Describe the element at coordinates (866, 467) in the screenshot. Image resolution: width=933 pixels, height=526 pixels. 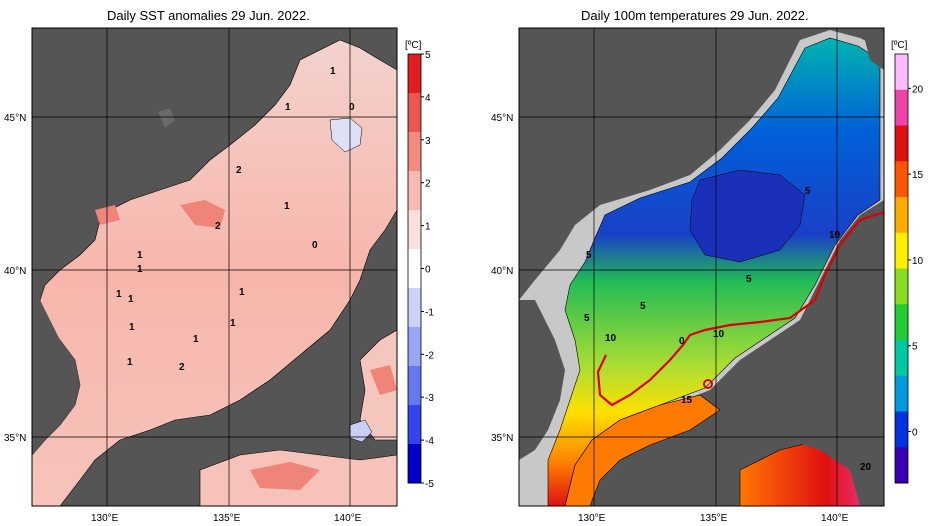
I see `right-contour-label: 20` at that location.